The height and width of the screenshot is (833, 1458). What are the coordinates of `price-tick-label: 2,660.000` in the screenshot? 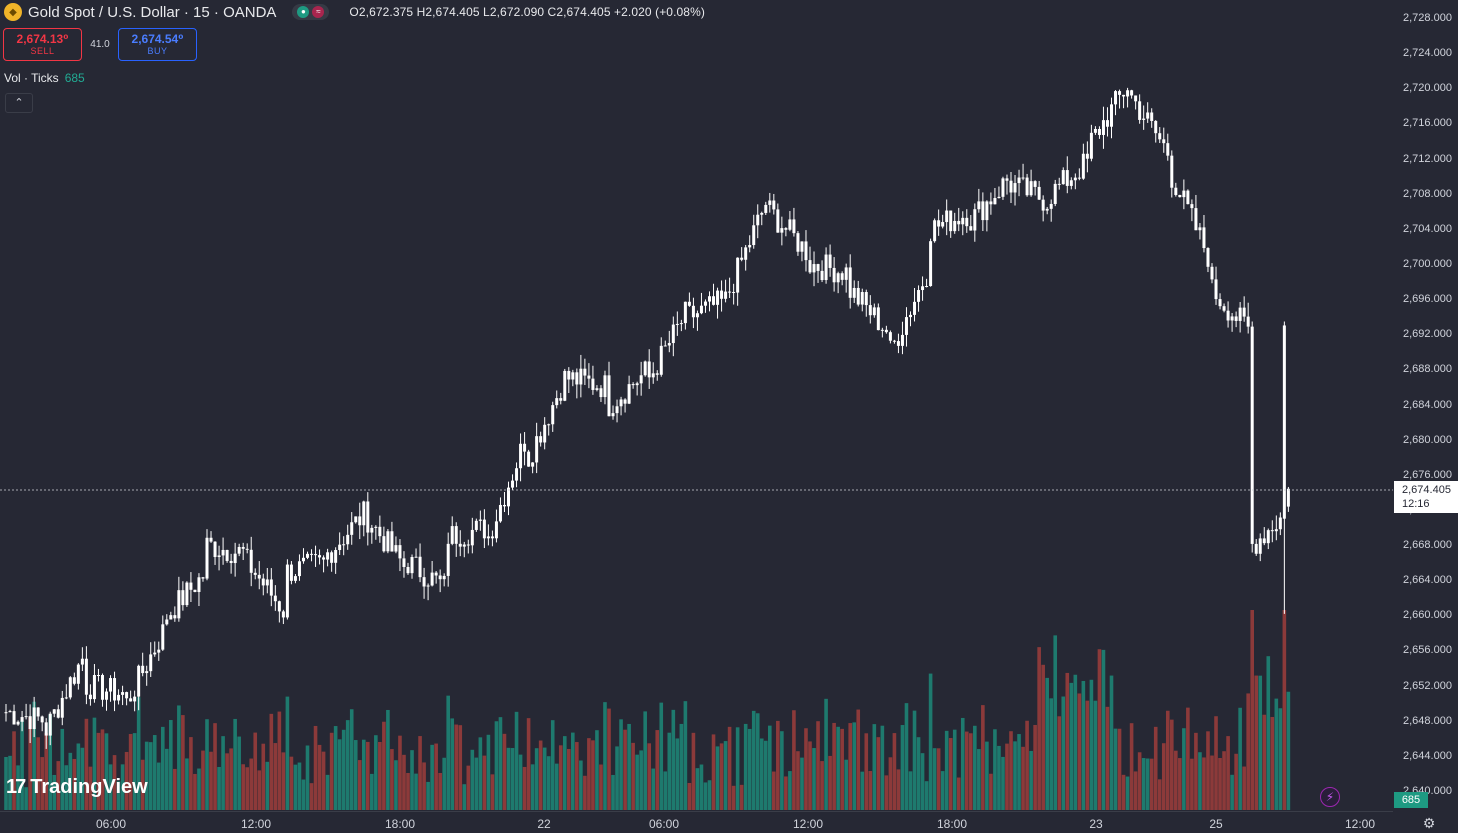 It's located at (1427, 615).